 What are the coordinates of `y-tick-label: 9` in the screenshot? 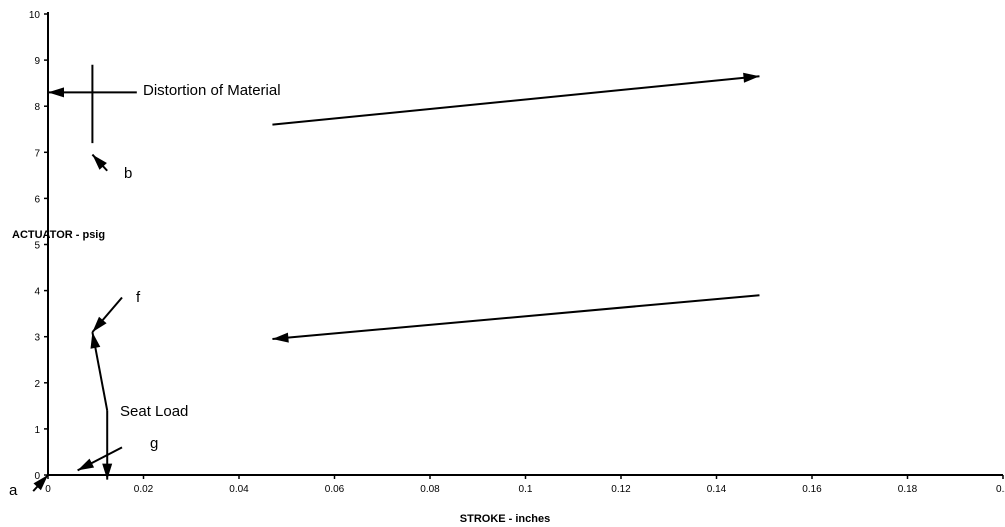 It's located at (37, 61).